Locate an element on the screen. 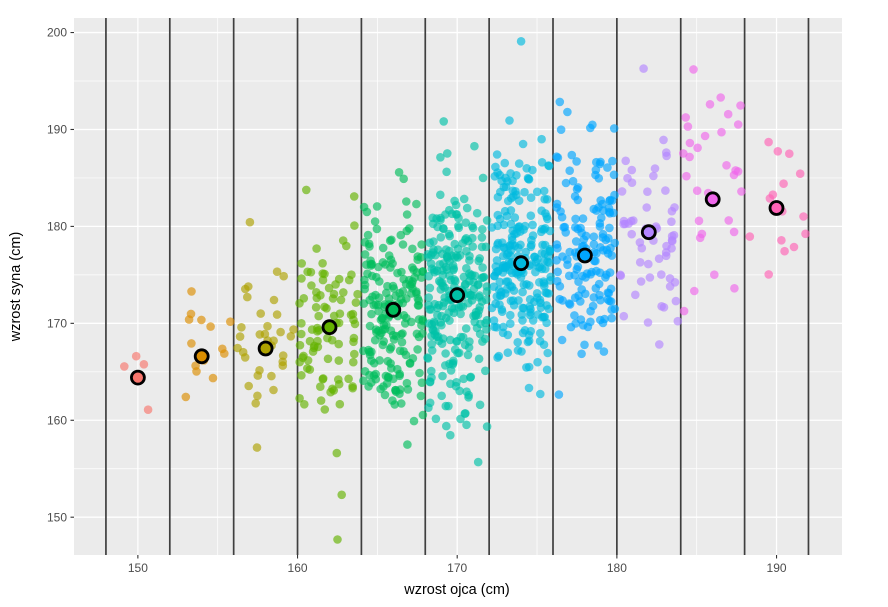  x-axis-title: wzrost ojca (cm) is located at coordinates (456, 590).